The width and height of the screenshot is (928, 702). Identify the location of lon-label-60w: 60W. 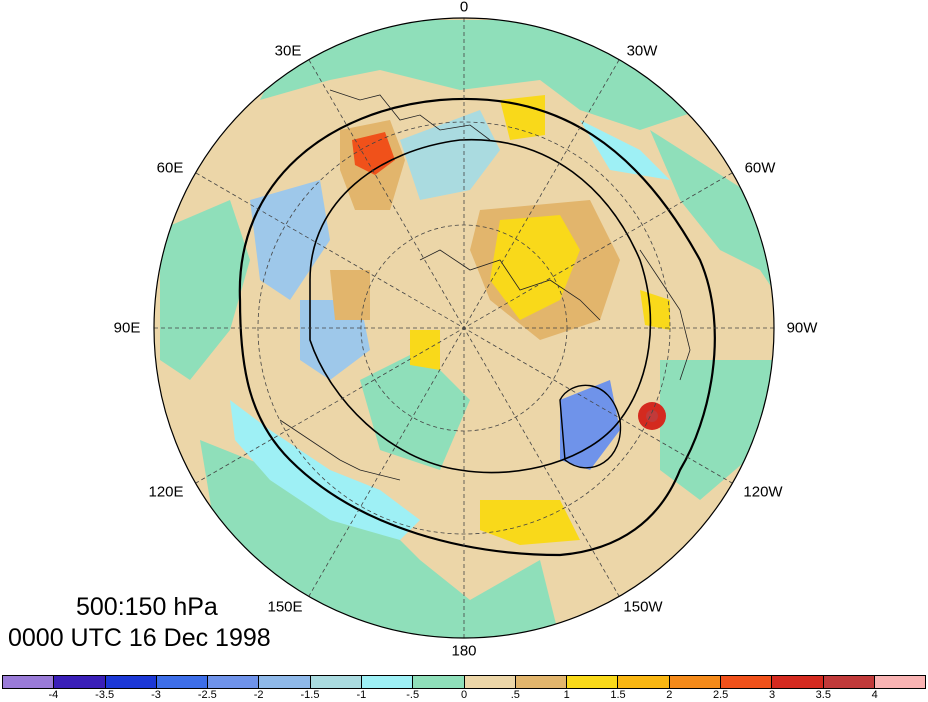
(760, 168).